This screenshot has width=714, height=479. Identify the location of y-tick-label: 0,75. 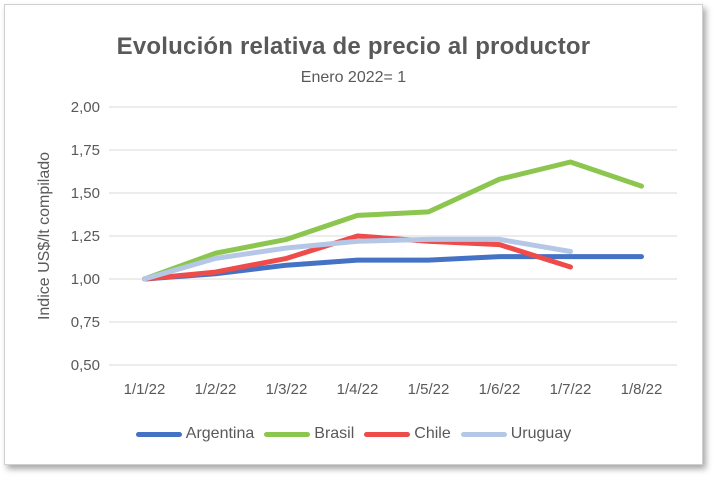
(85, 322).